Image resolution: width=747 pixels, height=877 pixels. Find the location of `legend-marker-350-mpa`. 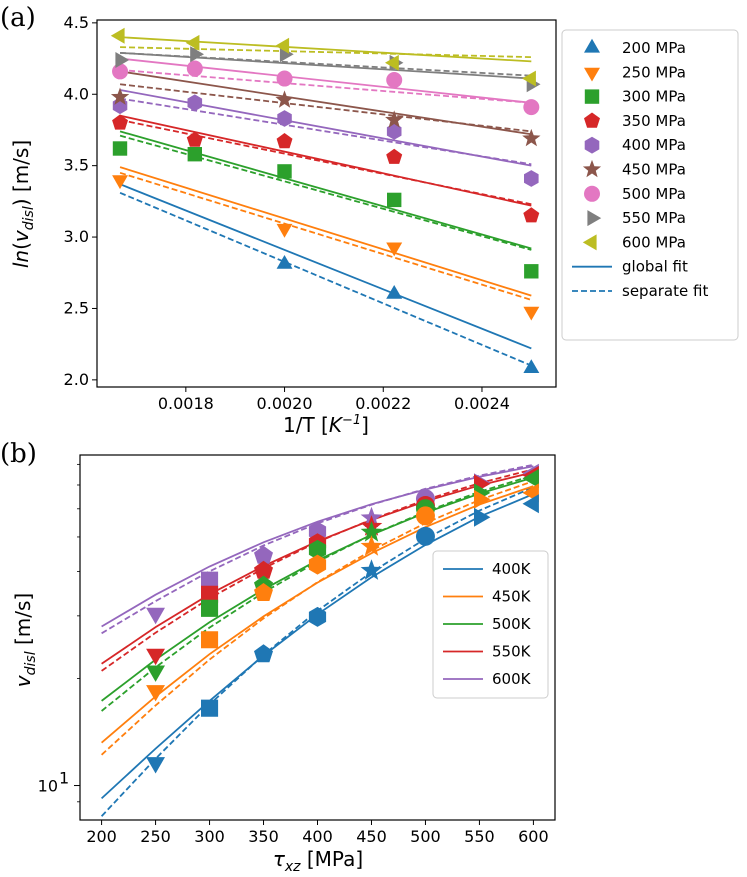

legend-marker-350-mpa is located at coordinates (592, 120).